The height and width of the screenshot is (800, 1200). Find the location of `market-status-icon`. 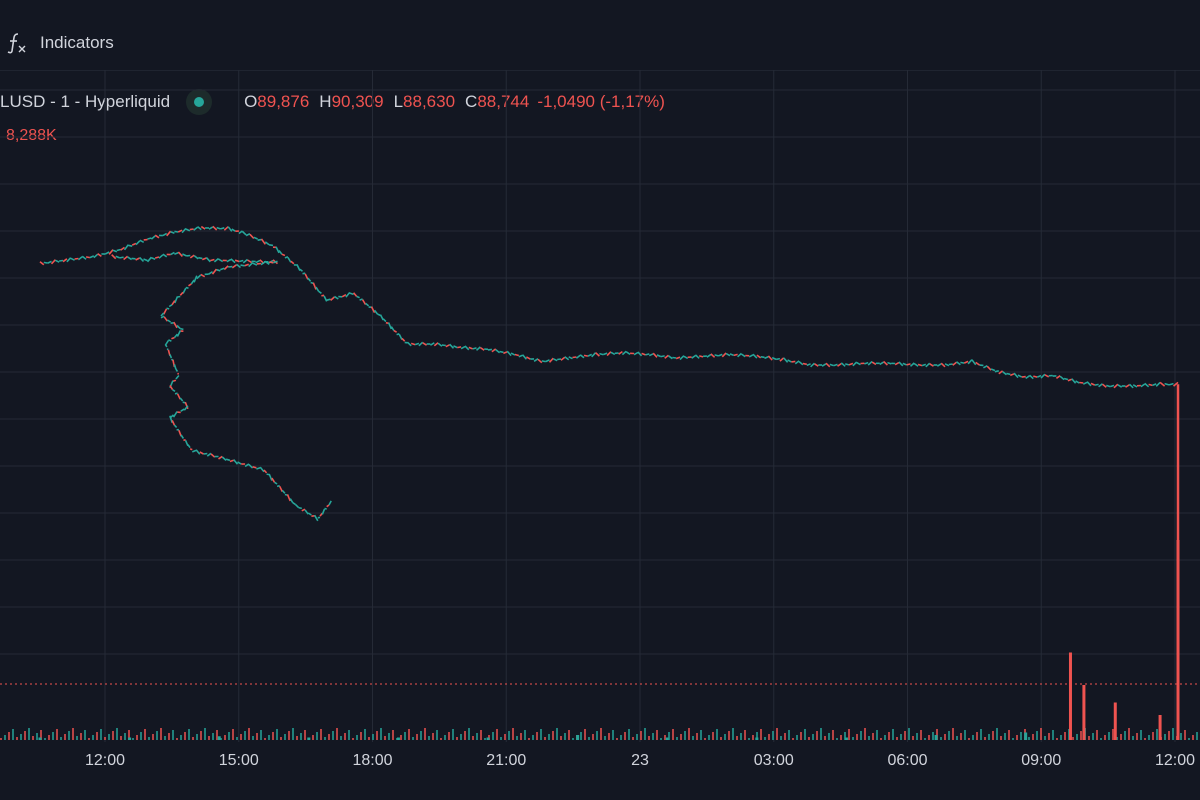

market-status-icon is located at coordinates (199, 102).